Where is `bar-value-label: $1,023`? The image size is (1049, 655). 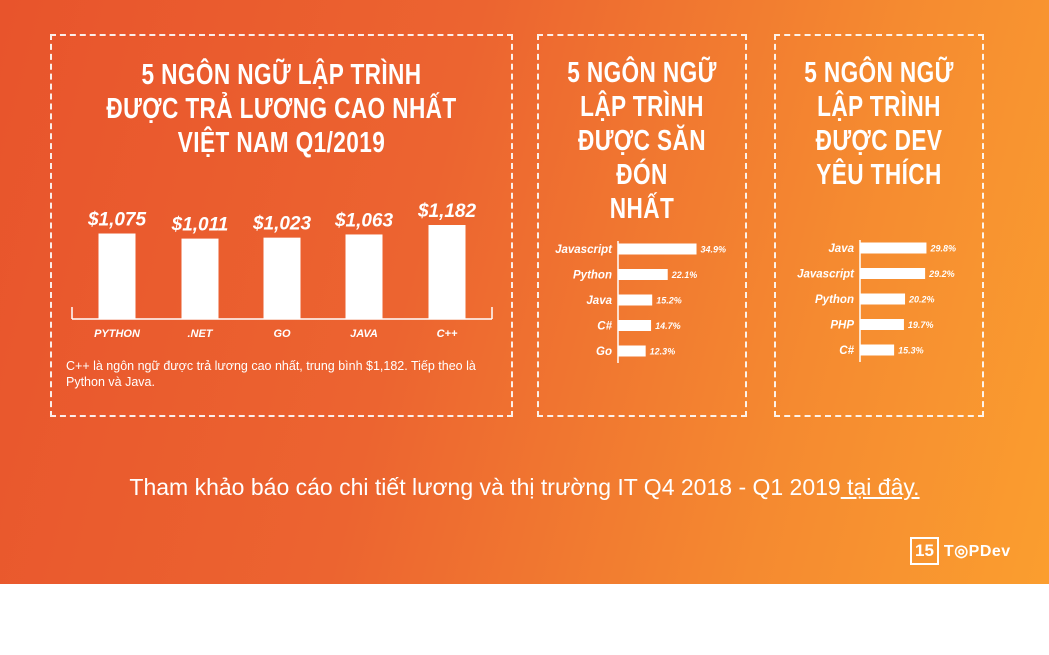
bar-value-label: $1,023 is located at coordinates (282, 224).